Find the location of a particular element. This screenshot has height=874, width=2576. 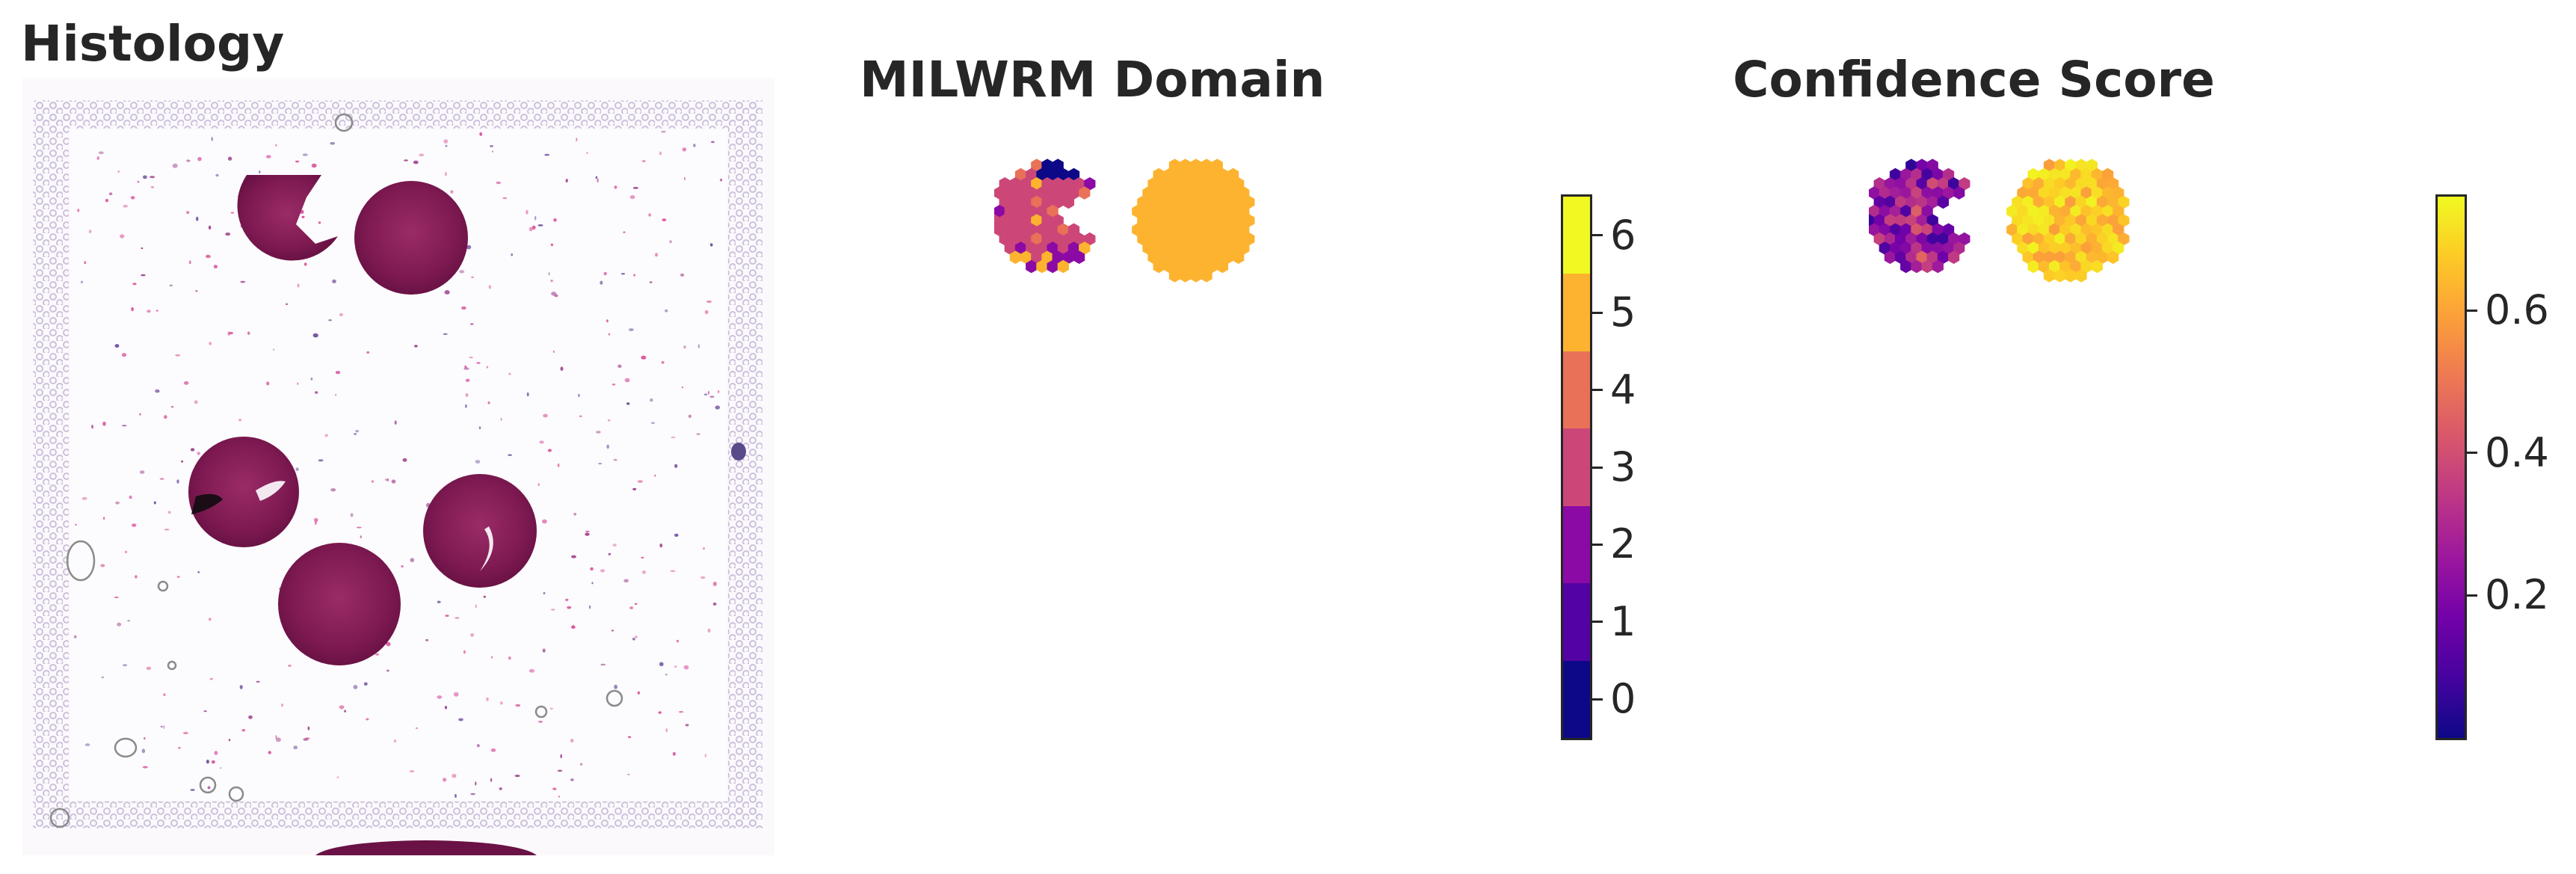

domain-colorbar-segment is located at coordinates (1576, 544).